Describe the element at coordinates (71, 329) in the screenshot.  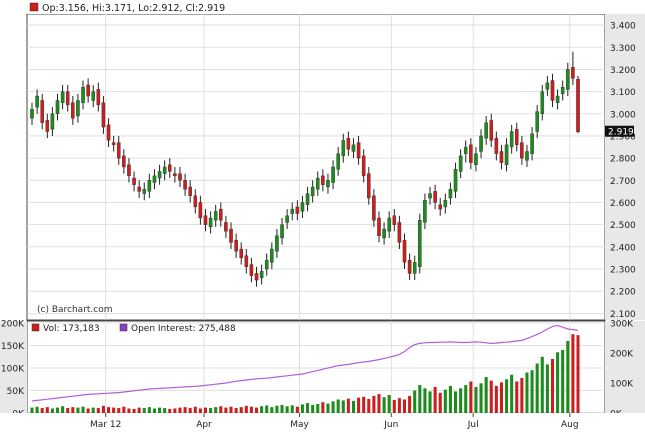
I see `volume-legend-label: Vol: 173,183` at that location.